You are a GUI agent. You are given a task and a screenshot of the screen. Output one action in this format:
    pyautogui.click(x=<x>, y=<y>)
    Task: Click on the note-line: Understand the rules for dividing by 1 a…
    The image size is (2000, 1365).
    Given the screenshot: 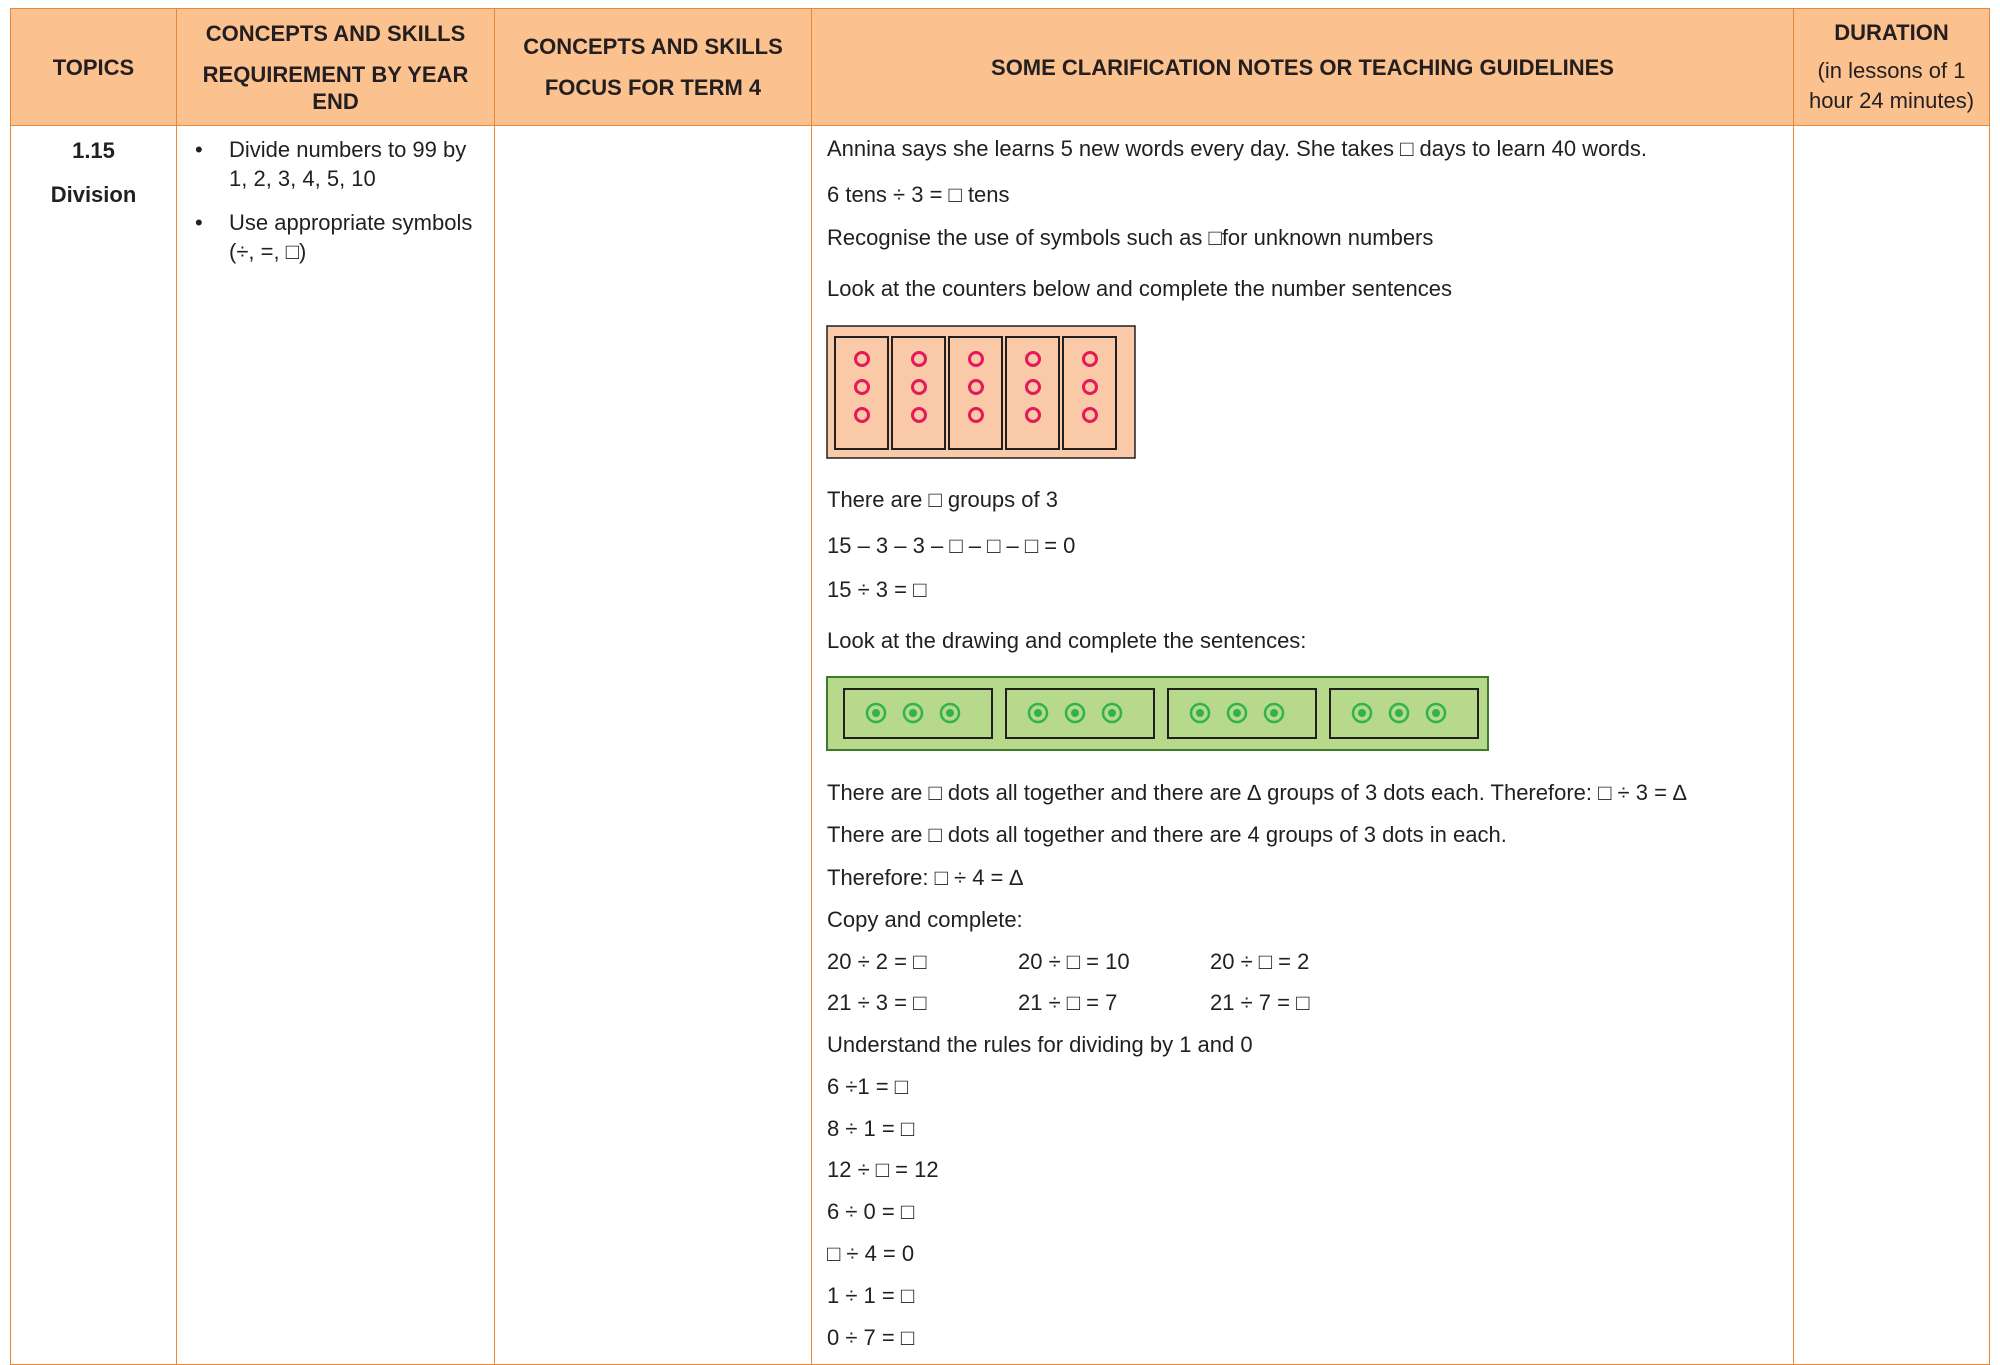 What is the action you would take?
    pyautogui.click(x=1040, y=1044)
    